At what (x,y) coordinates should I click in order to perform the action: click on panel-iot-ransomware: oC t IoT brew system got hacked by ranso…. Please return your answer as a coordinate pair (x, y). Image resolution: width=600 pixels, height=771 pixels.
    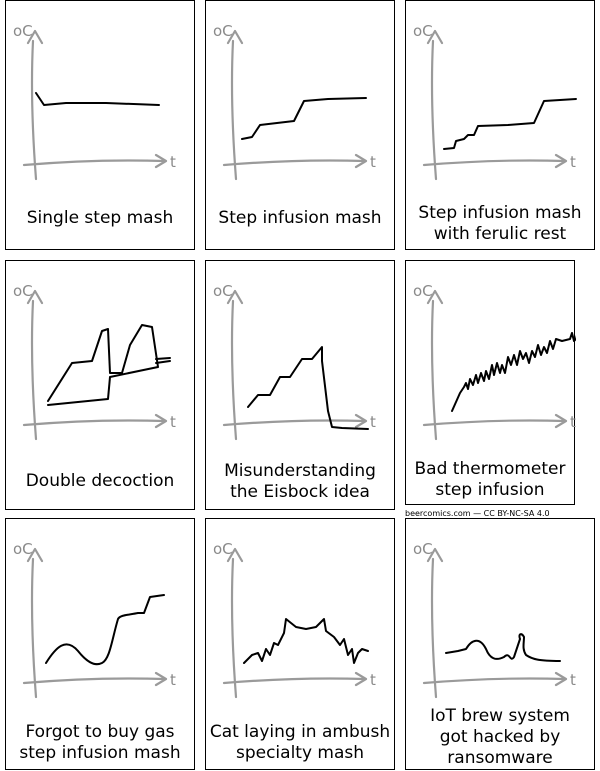
    Looking at the image, I should click on (500, 644).